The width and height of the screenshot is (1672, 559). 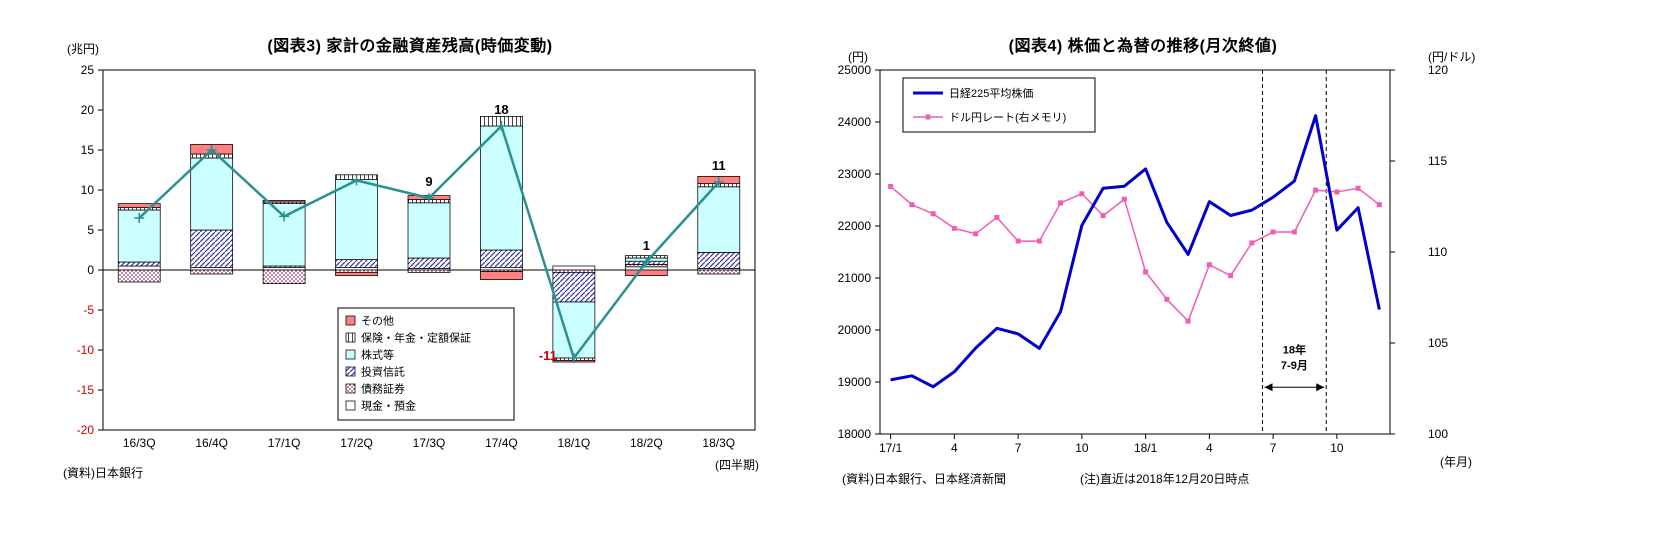 I want to click on svg-text: 株式等, so click(x=377, y=355).